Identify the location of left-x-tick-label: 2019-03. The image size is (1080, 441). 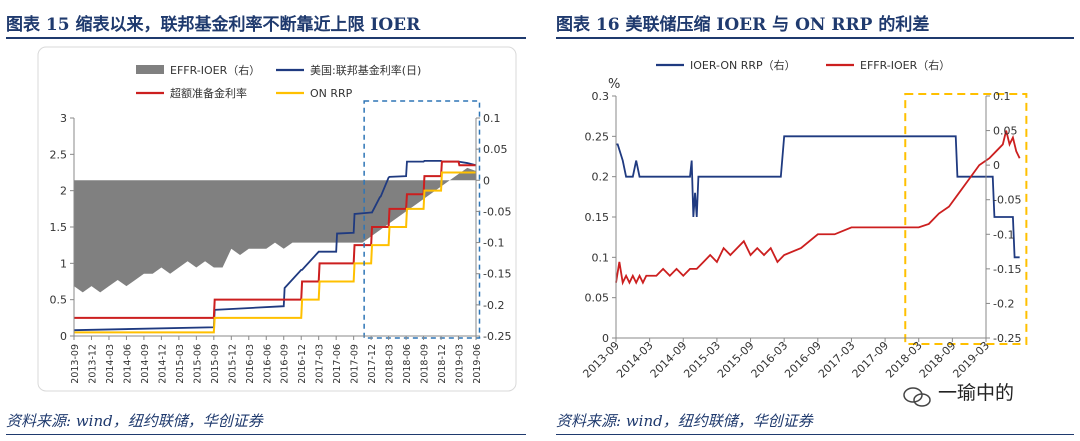
(460, 364).